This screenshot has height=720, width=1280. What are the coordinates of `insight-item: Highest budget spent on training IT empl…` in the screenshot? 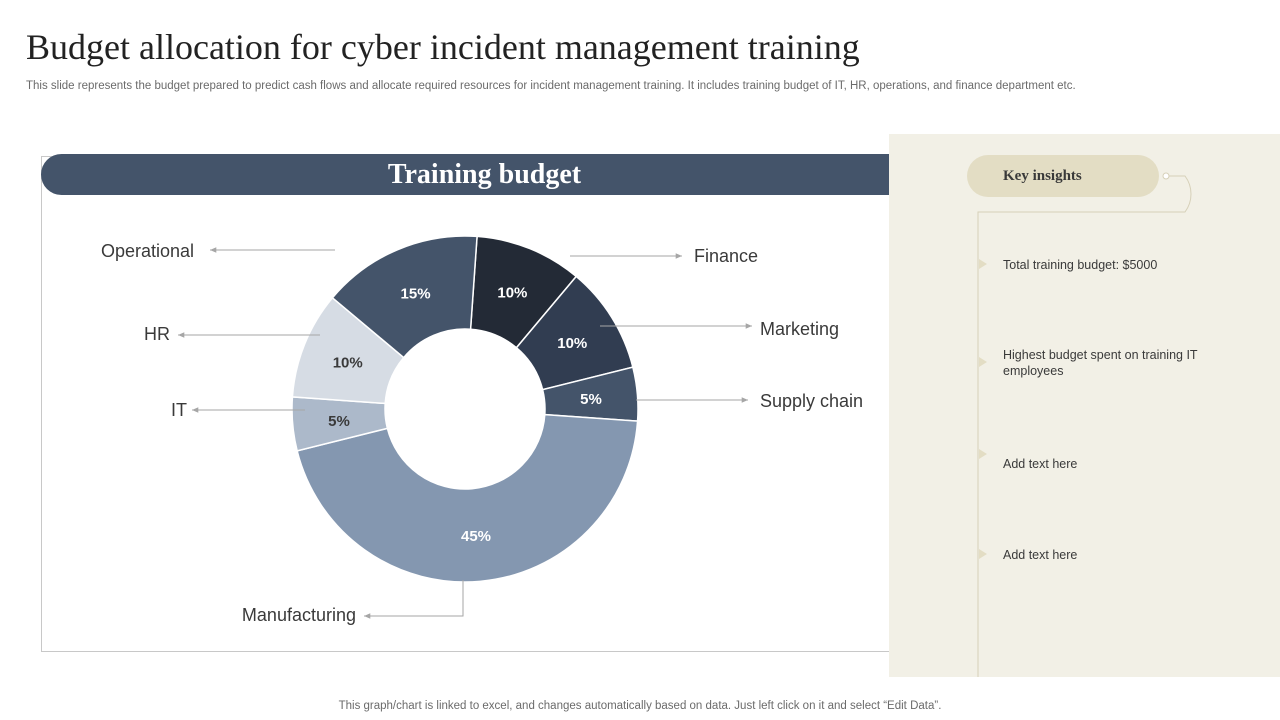 It's located at (1100, 363).